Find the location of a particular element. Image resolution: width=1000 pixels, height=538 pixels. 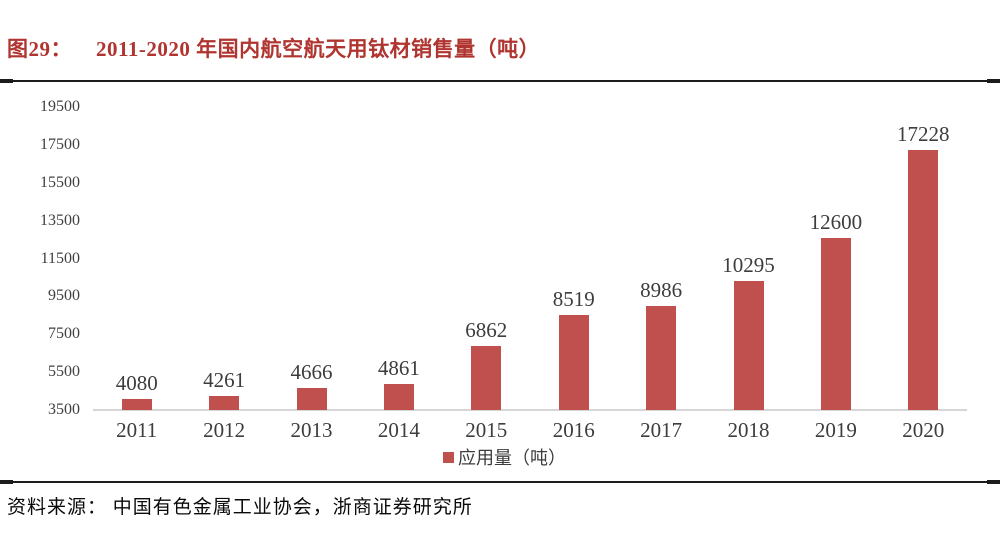

y-axis-tick-label: 15500 is located at coordinates (60, 182).